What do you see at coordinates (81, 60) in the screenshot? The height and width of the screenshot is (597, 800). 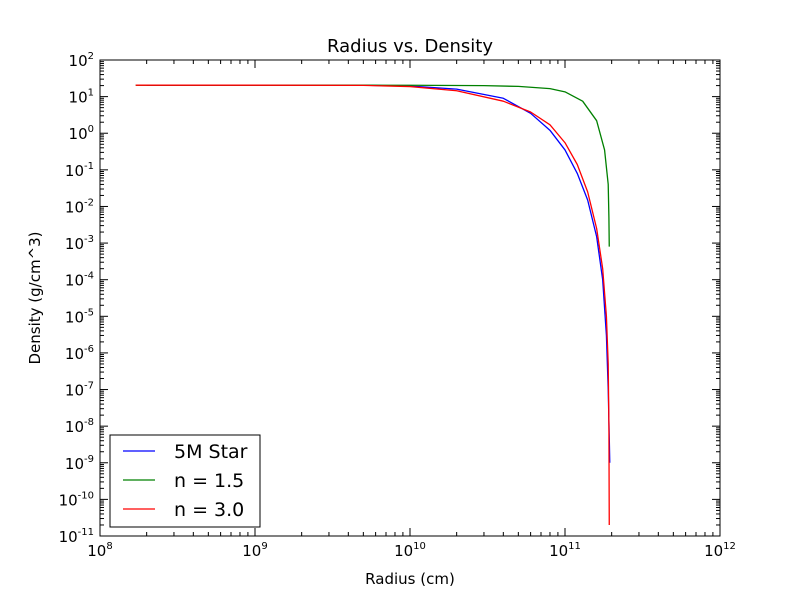 I see `y-tick-label: 10²` at bounding box center [81, 60].